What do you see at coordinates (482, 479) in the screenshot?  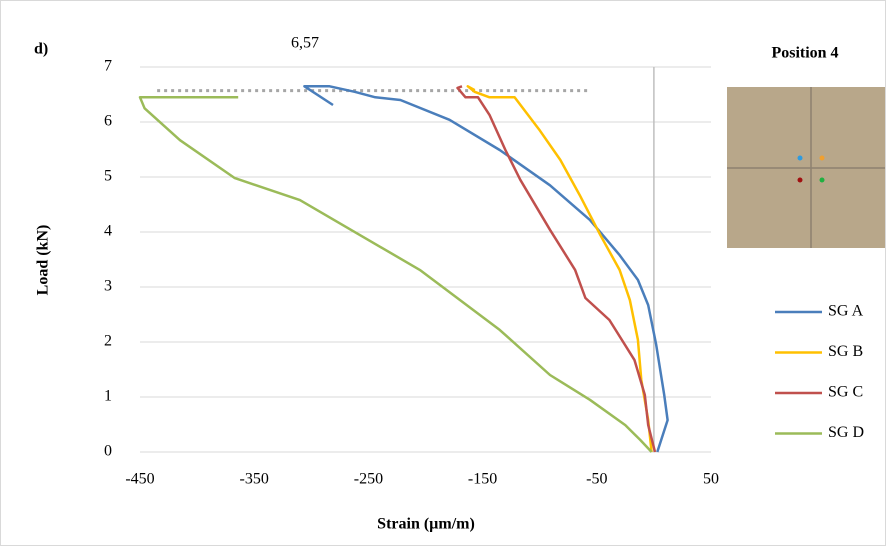 I see `x-tick-label: -150` at bounding box center [482, 479].